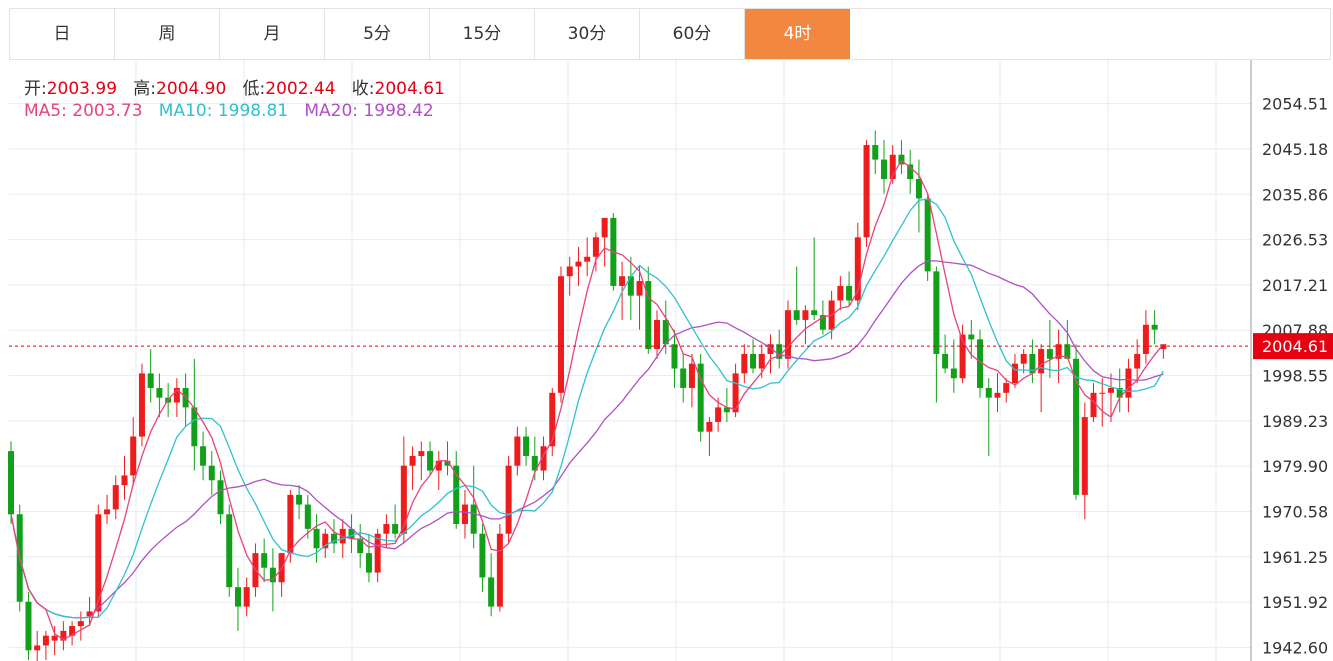 The image size is (1333, 661). I want to click on tab-5: 30分, so click(587, 34).